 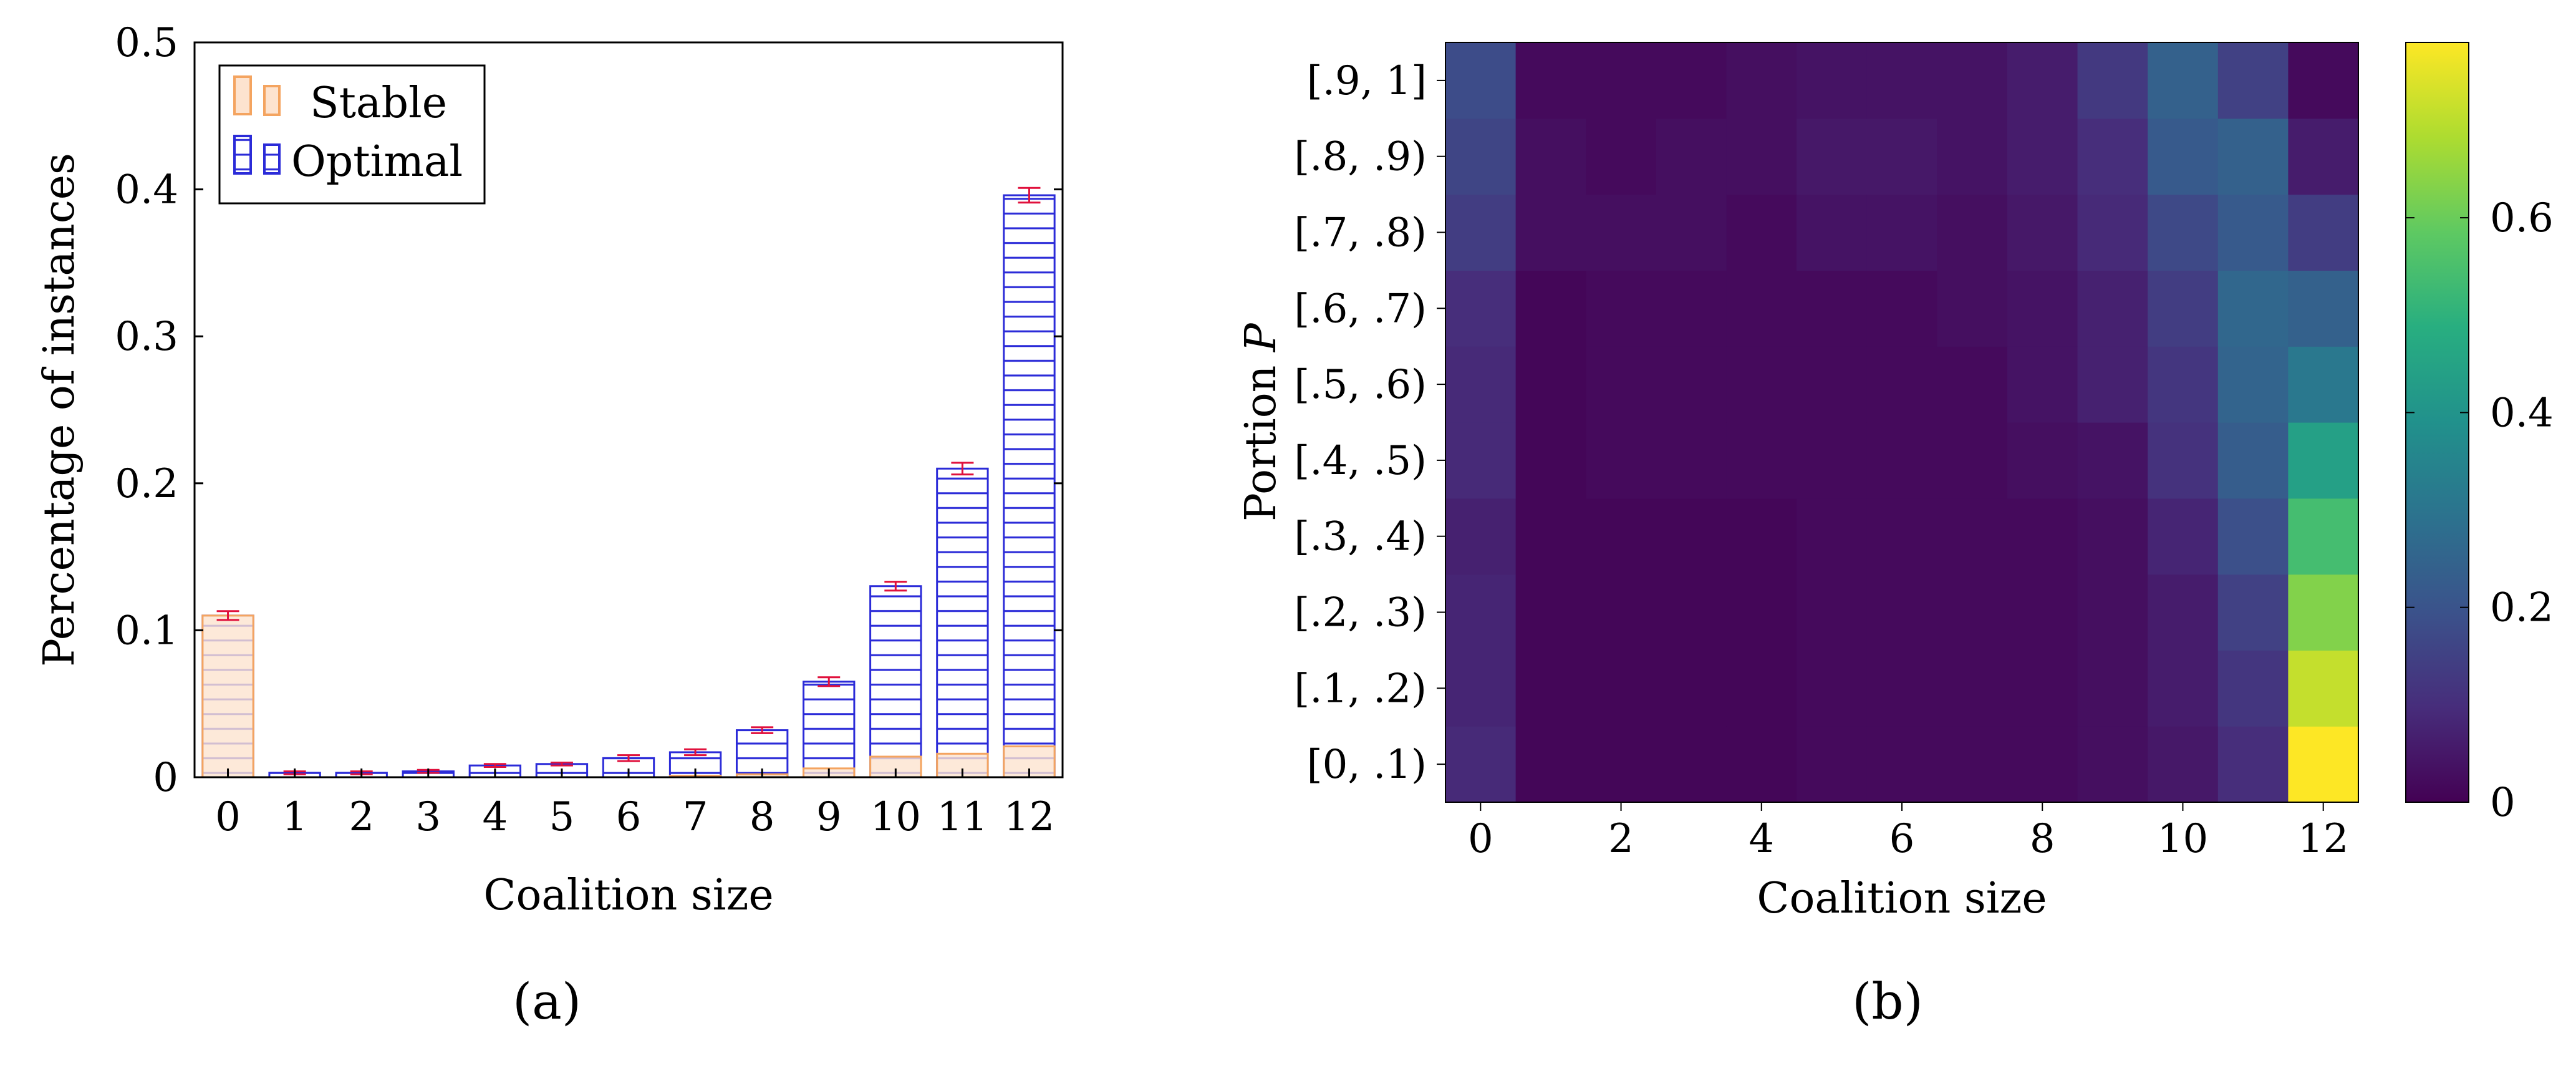 I want to click on y-tick-label: 0.4, so click(x=146, y=190).